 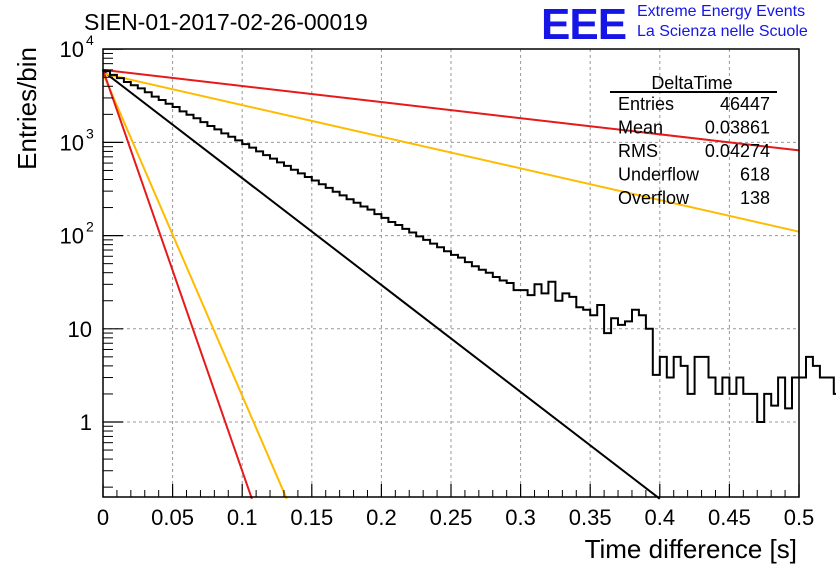 What do you see at coordinates (27, 108) in the screenshot?
I see `y-axis-label: Entries/bin` at bounding box center [27, 108].